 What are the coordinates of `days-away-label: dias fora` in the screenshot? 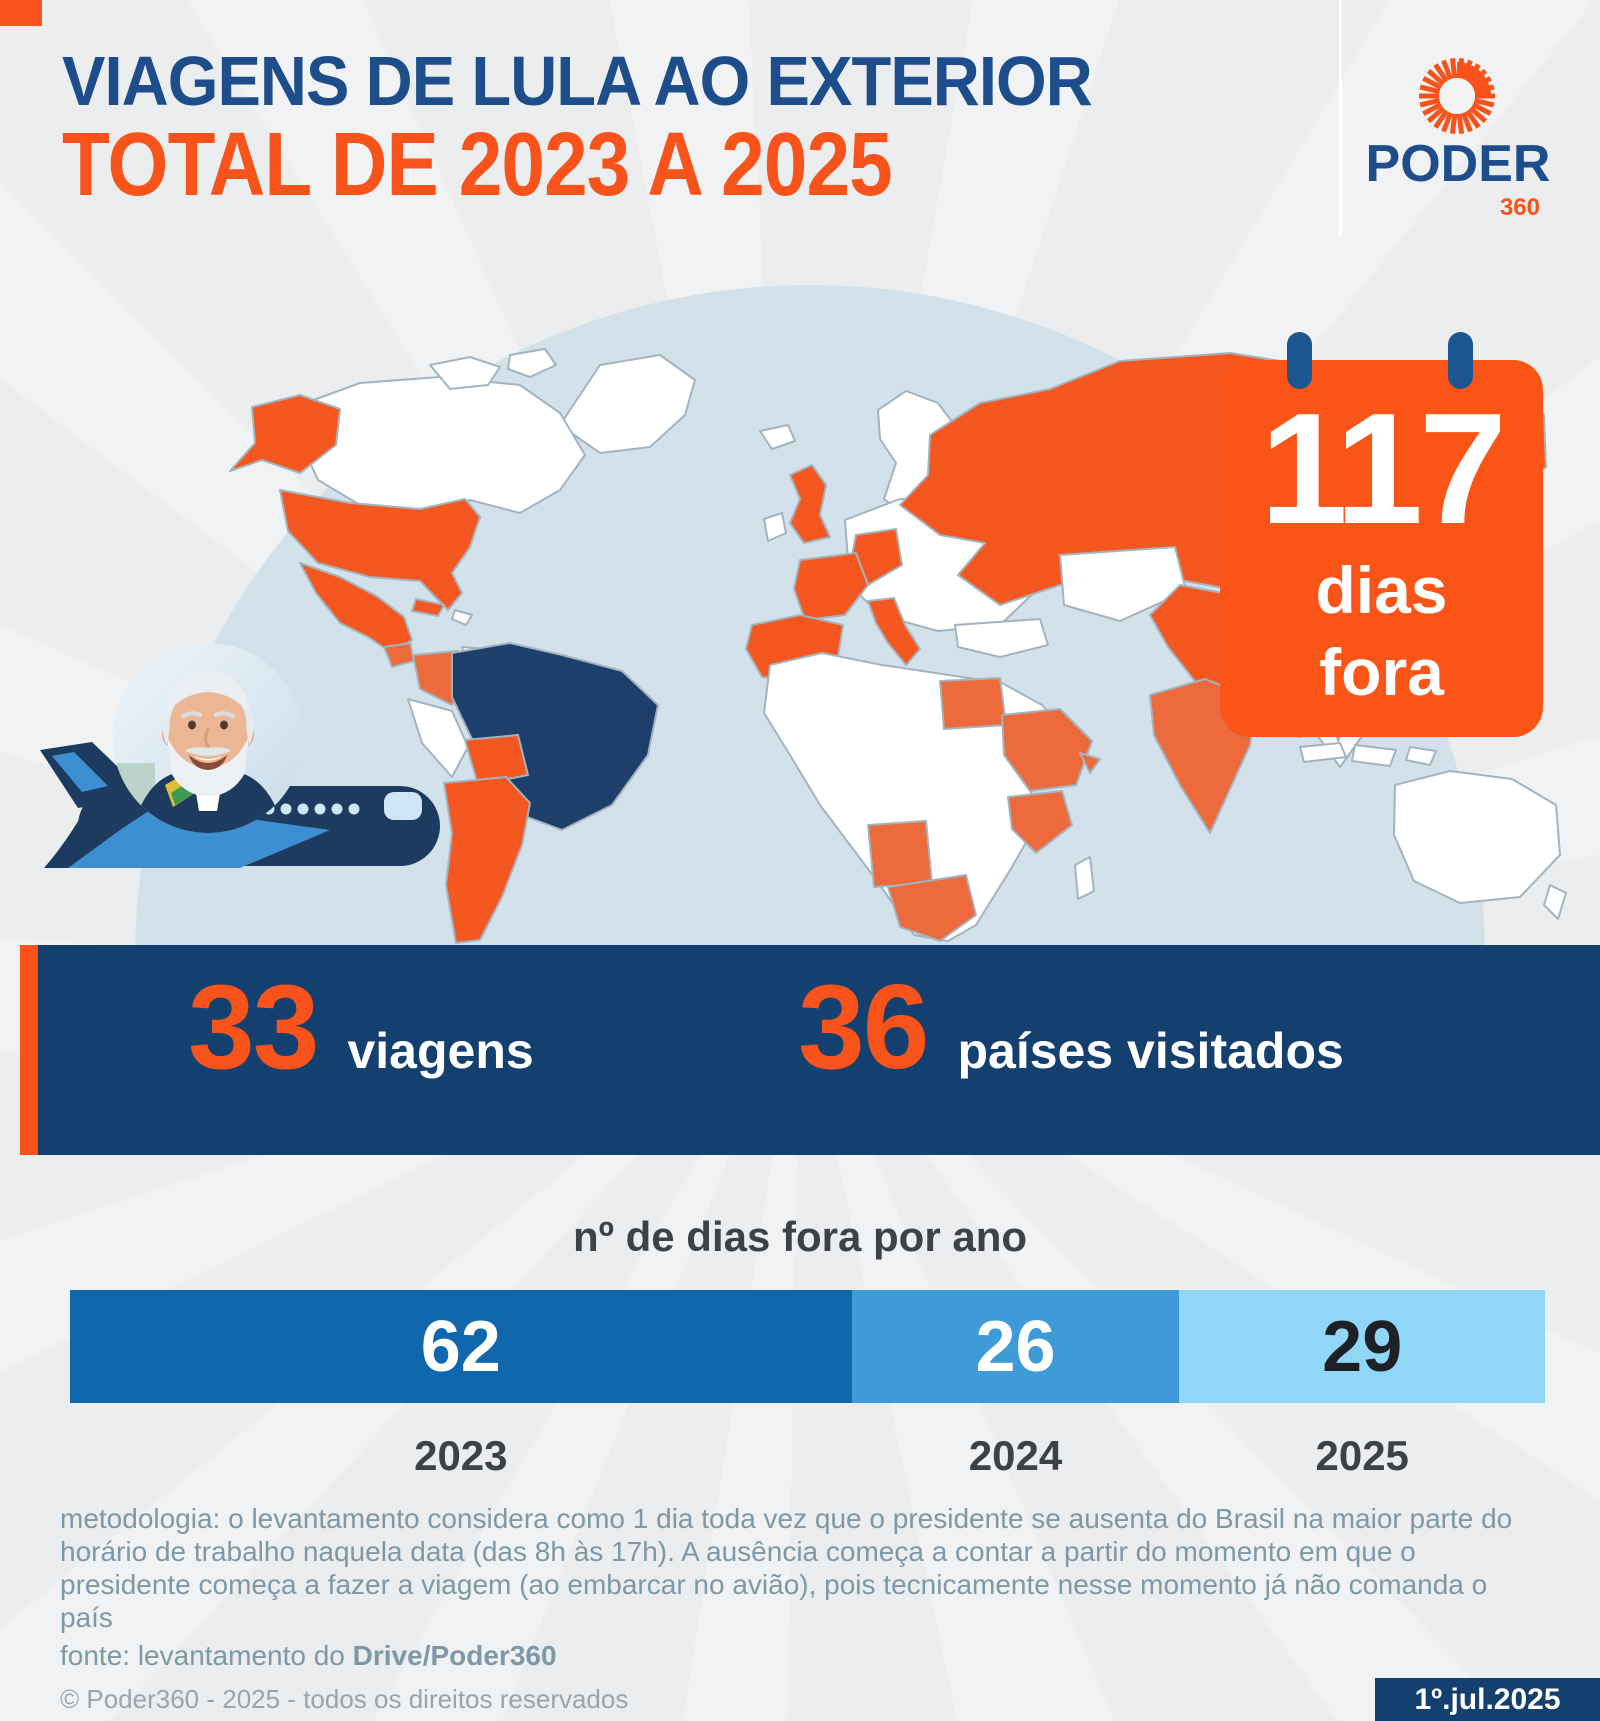 It's located at (1381, 631).